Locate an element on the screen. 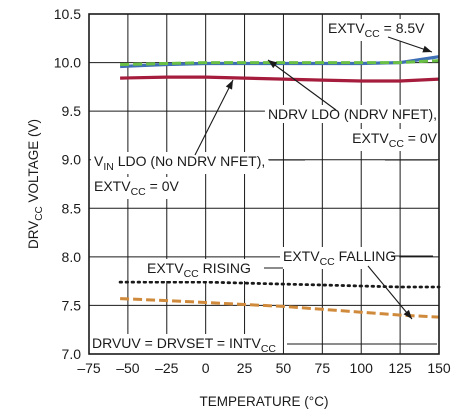 The height and width of the screenshot is (419, 471). y-tick-label: 8.5 is located at coordinates (72, 208).